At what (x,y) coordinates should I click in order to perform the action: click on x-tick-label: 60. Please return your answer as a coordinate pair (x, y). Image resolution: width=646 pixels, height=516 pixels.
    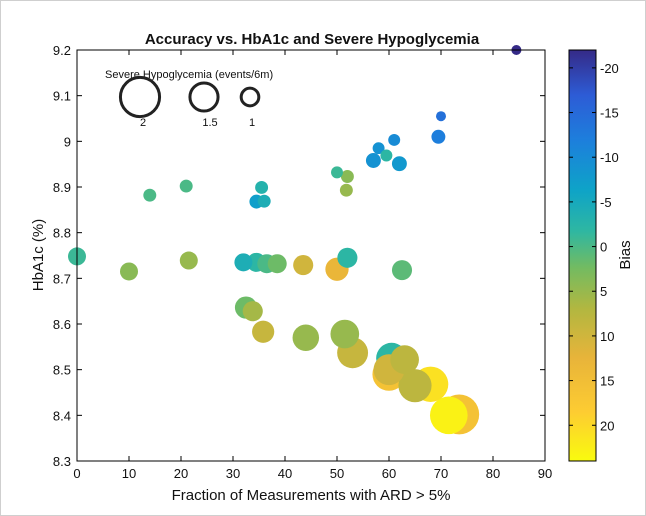
    Looking at the image, I should click on (389, 473).